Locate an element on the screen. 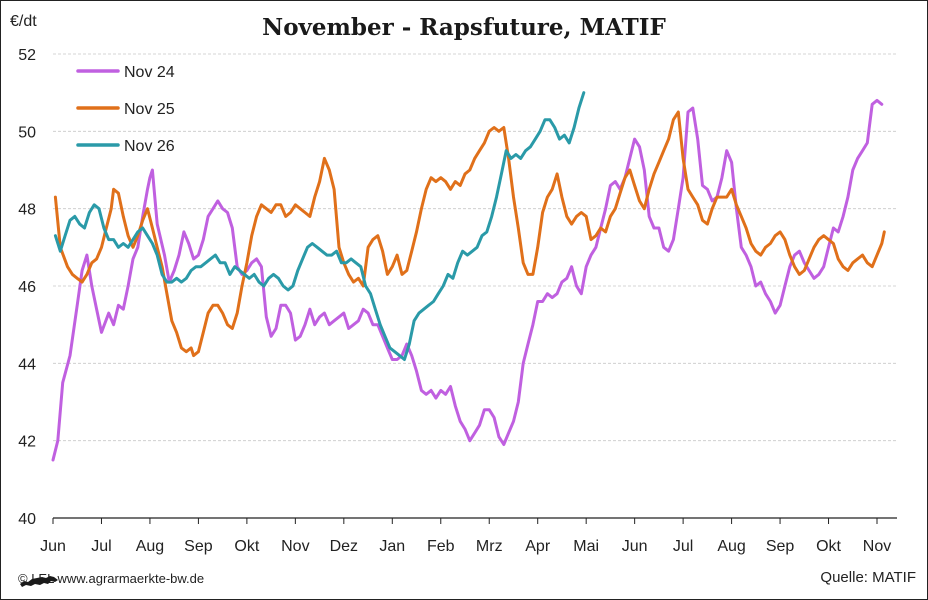 The height and width of the screenshot is (600, 928). y-tick-label-48: 48 is located at coordinates (27, 210).